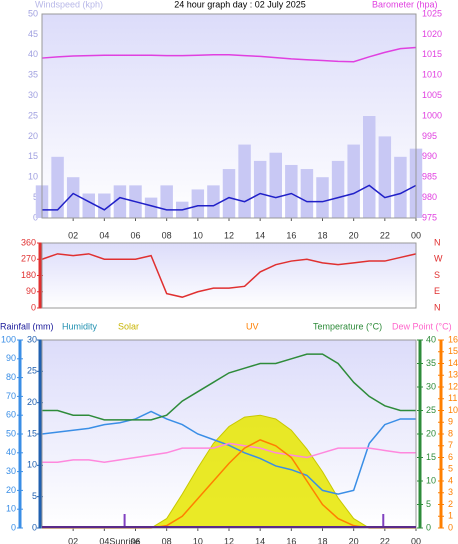 The height and width of the screenshot is (544, 458). What do you see at coordinates (432, 34) in the screenshot?
I see `y-tick-label: 1020` at bounding box center [432, 34].